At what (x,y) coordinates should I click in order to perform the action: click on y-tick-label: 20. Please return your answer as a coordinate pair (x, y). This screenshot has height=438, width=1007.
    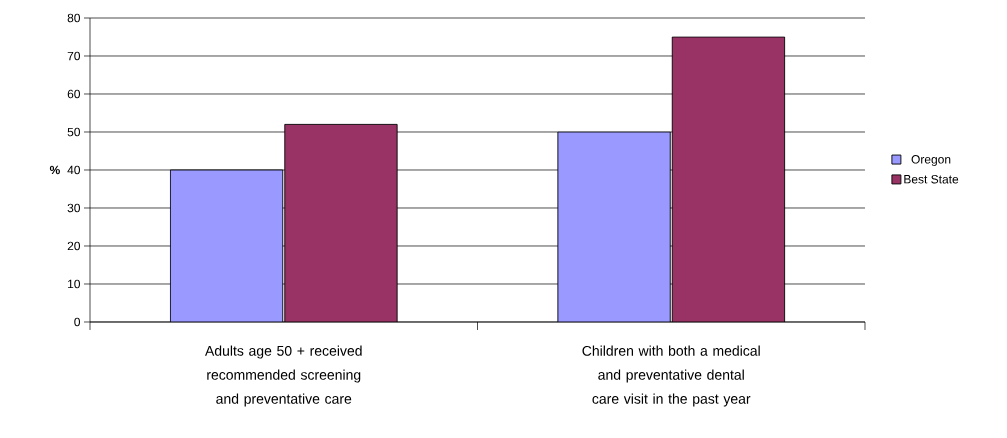
    Looking at the image, I should click on (74, 246).